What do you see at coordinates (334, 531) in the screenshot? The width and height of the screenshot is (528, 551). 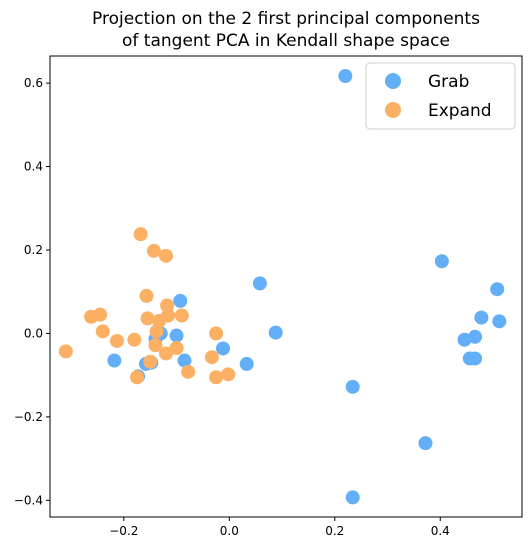 I see `x-tick-label: 0.2` at bounding box center [334, 531].